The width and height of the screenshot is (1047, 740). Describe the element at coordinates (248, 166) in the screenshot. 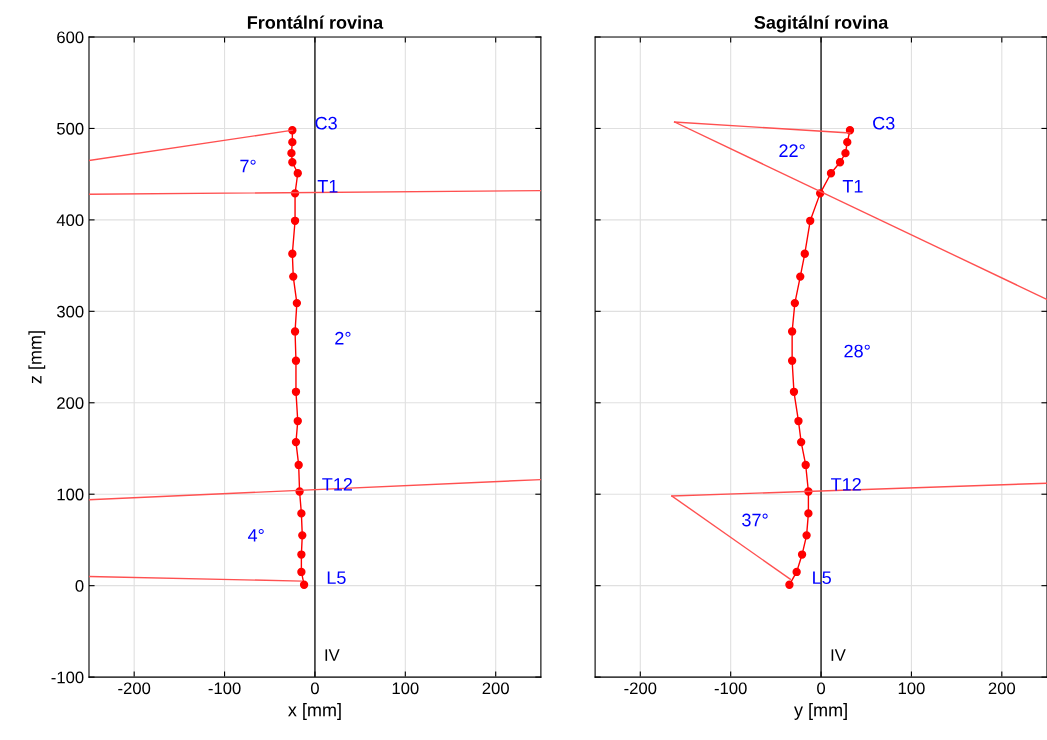

I see `annotation: 7°` at that location.